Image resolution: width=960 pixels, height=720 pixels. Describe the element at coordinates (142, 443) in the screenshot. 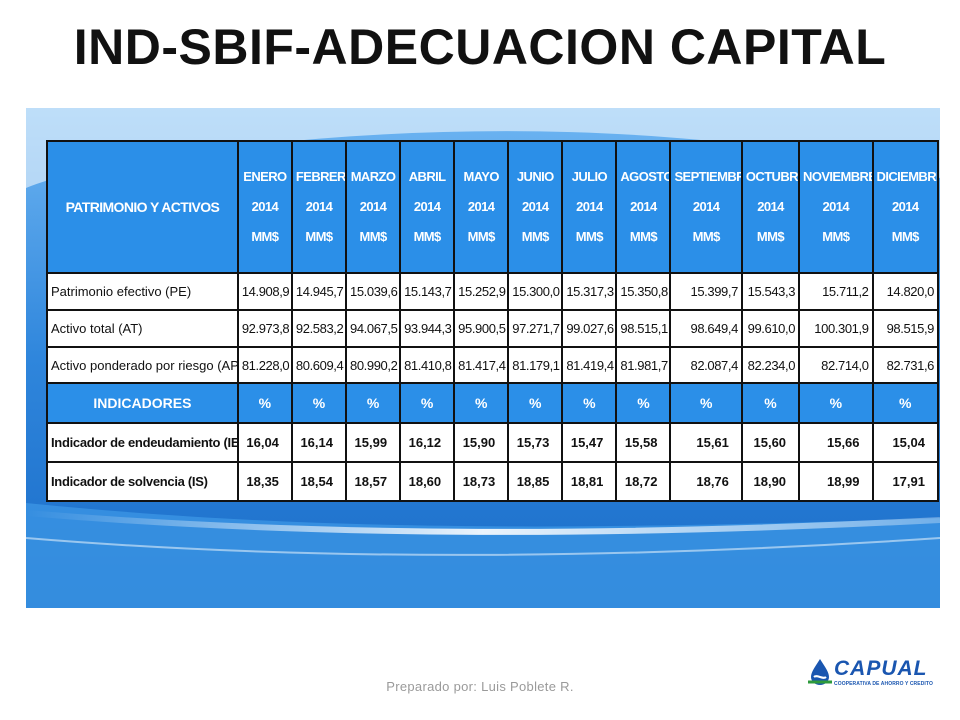

I see `indicator-label: Indicador de endeudamiento (IE)` at that location.